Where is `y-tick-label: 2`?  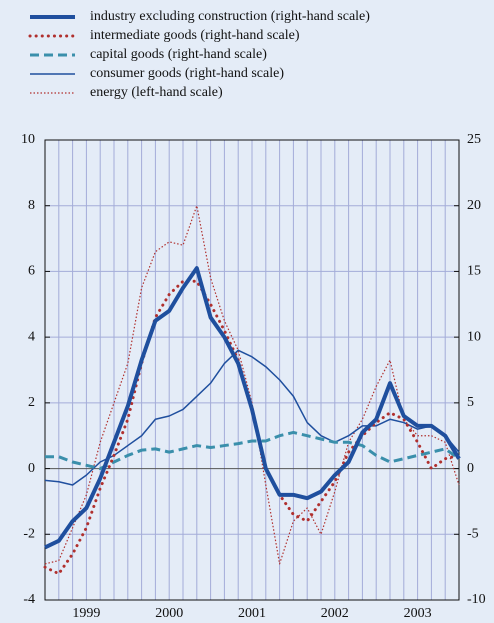 y-tick-label: 2 is located at coordinates (31, 402).